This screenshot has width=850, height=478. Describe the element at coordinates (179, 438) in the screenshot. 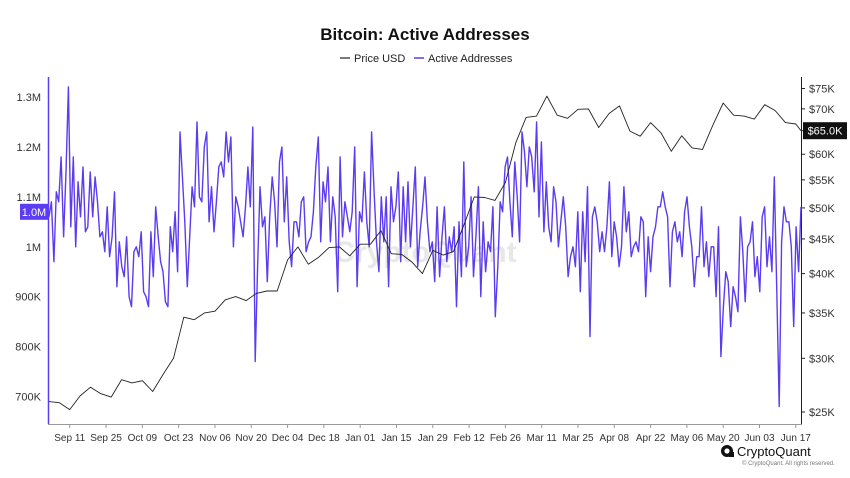

I see `x-tick-label: Oct 23` at that location.